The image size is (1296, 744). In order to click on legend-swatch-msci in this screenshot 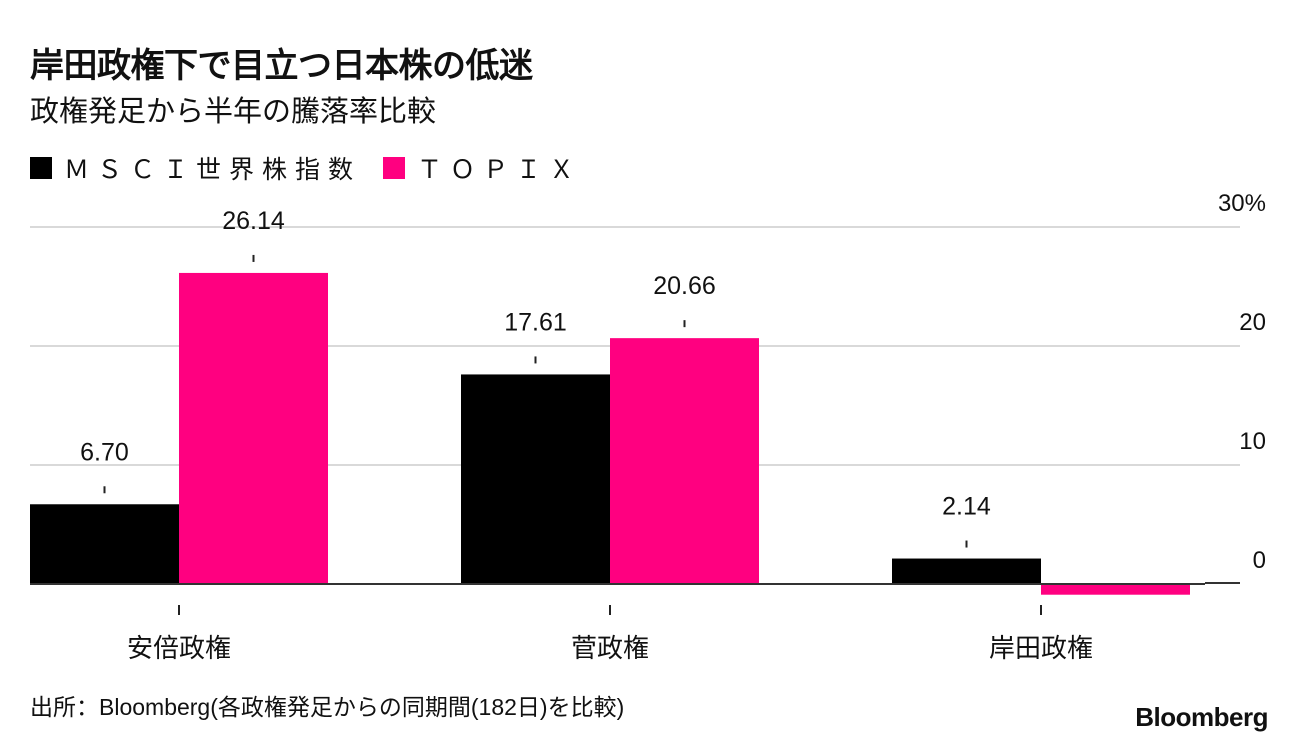, I will do `click(41, 168)`.